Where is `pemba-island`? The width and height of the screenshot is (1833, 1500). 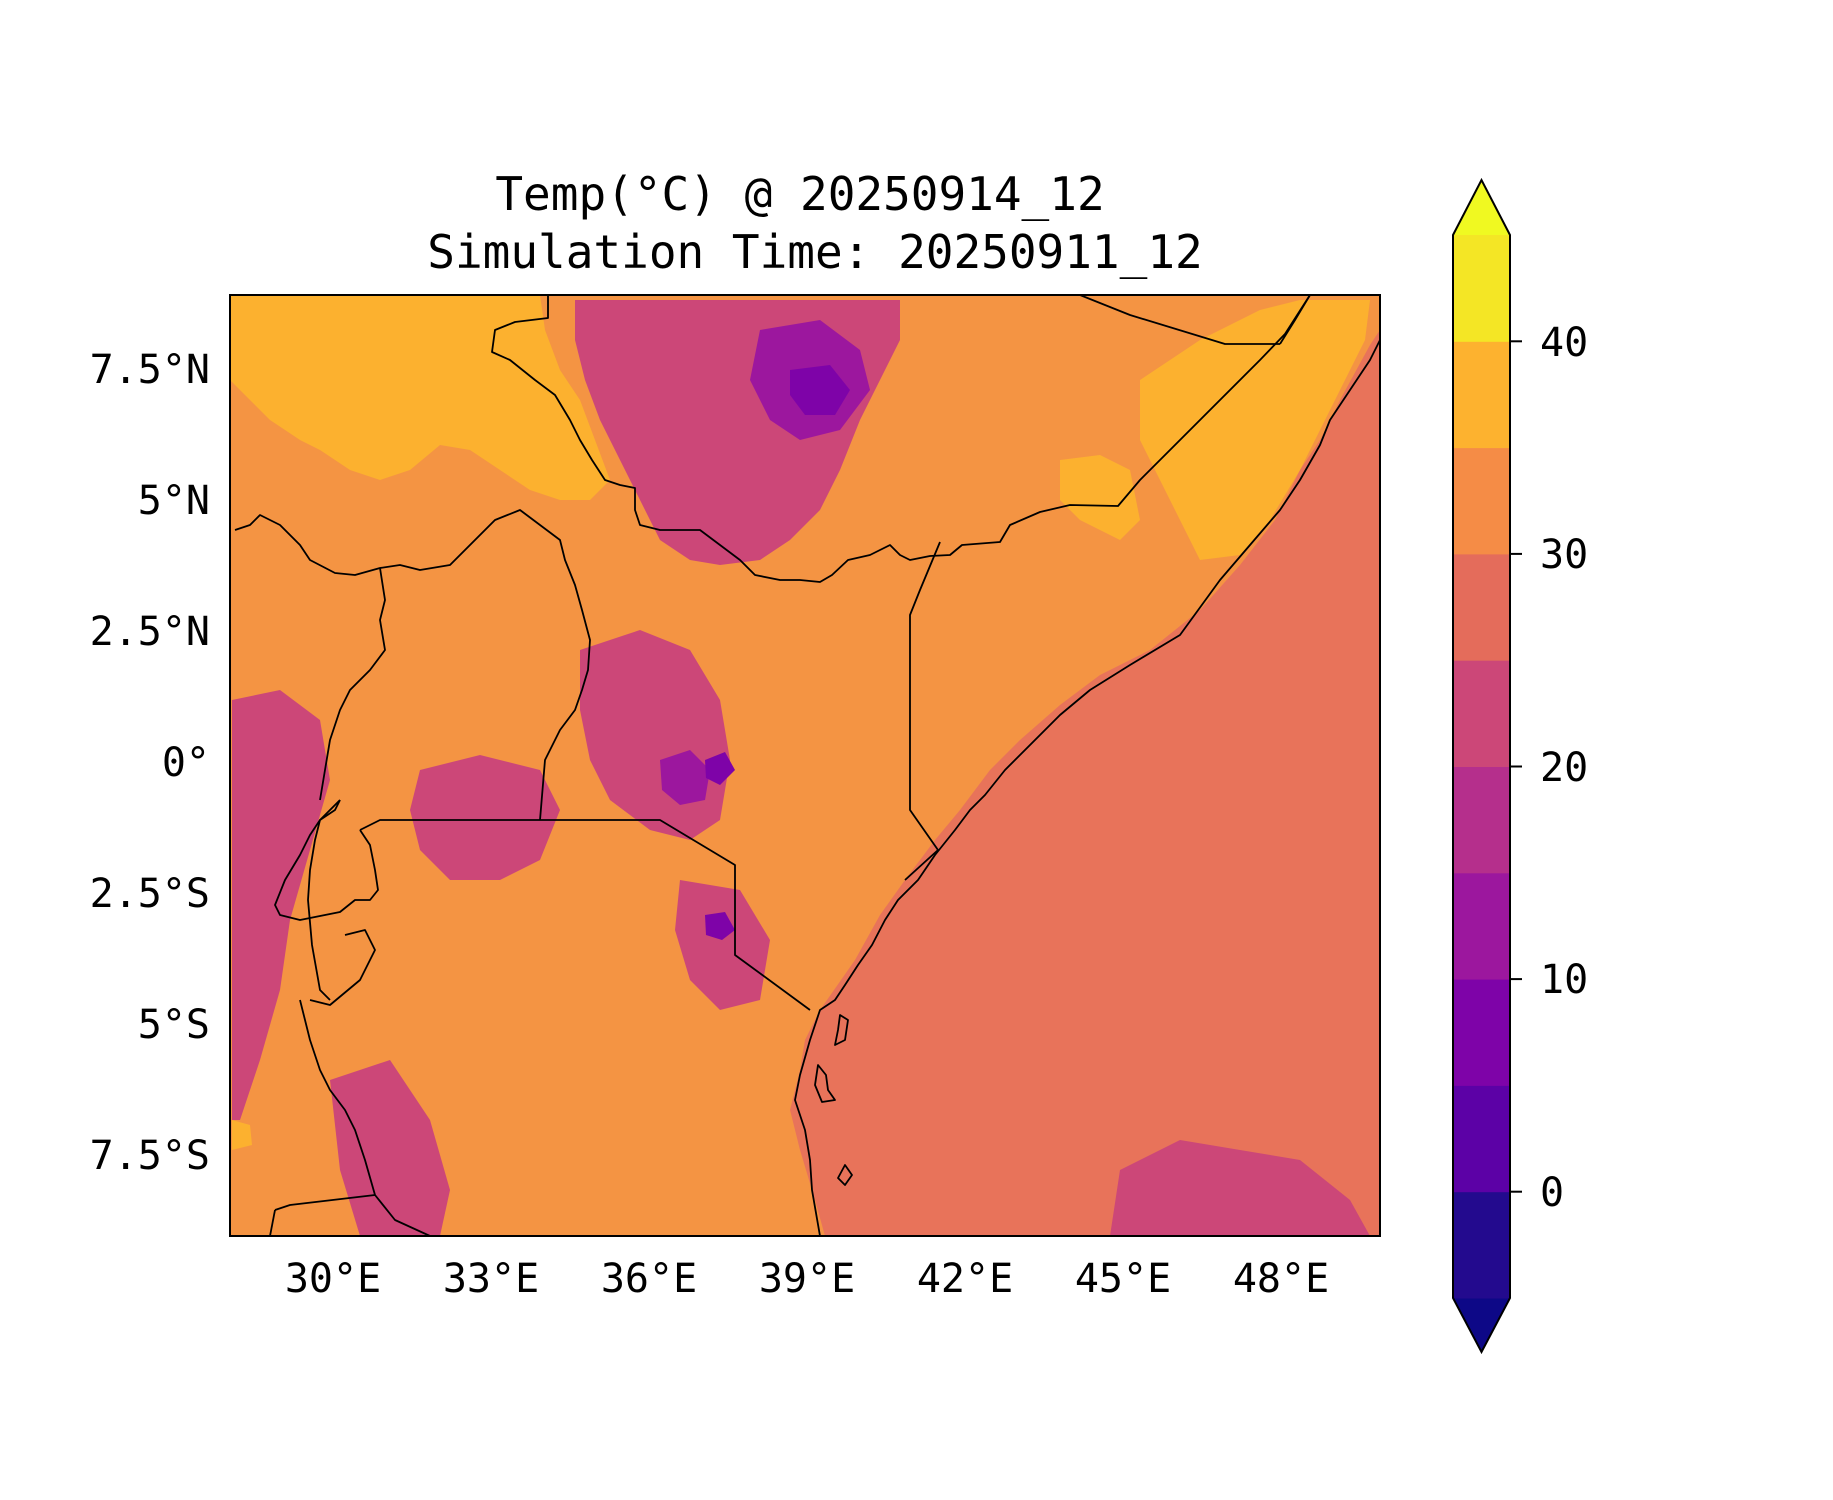 pemba-island is located at coordinates (841, 1030).